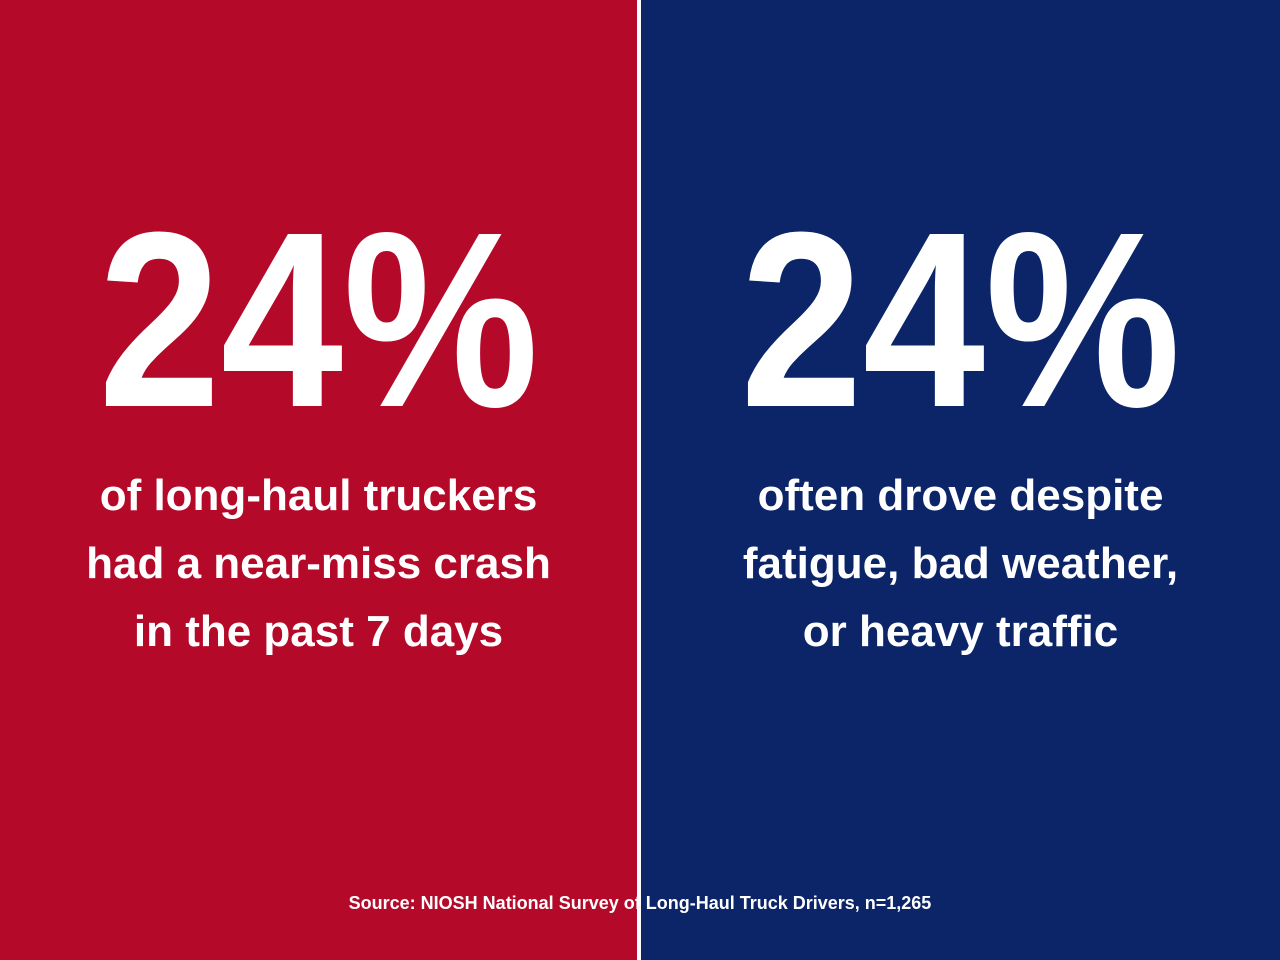 The image size is (1280, 960). I want to click on description-line: of long-haul truckers, so click(318, 495).